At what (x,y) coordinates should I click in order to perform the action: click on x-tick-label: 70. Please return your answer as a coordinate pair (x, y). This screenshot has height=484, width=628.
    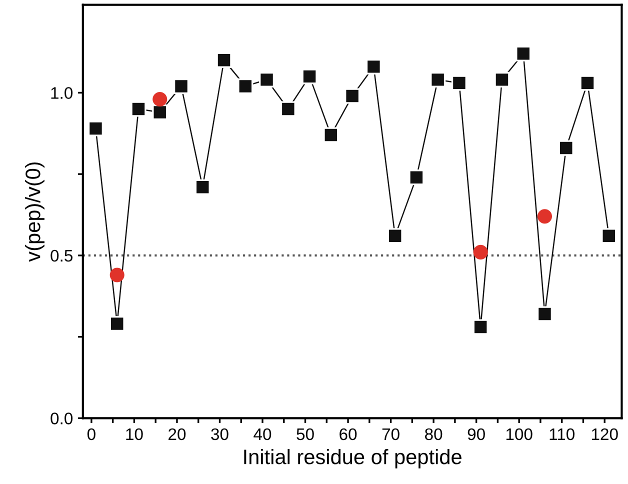
    Looking at the image, I should click on (391, 434).